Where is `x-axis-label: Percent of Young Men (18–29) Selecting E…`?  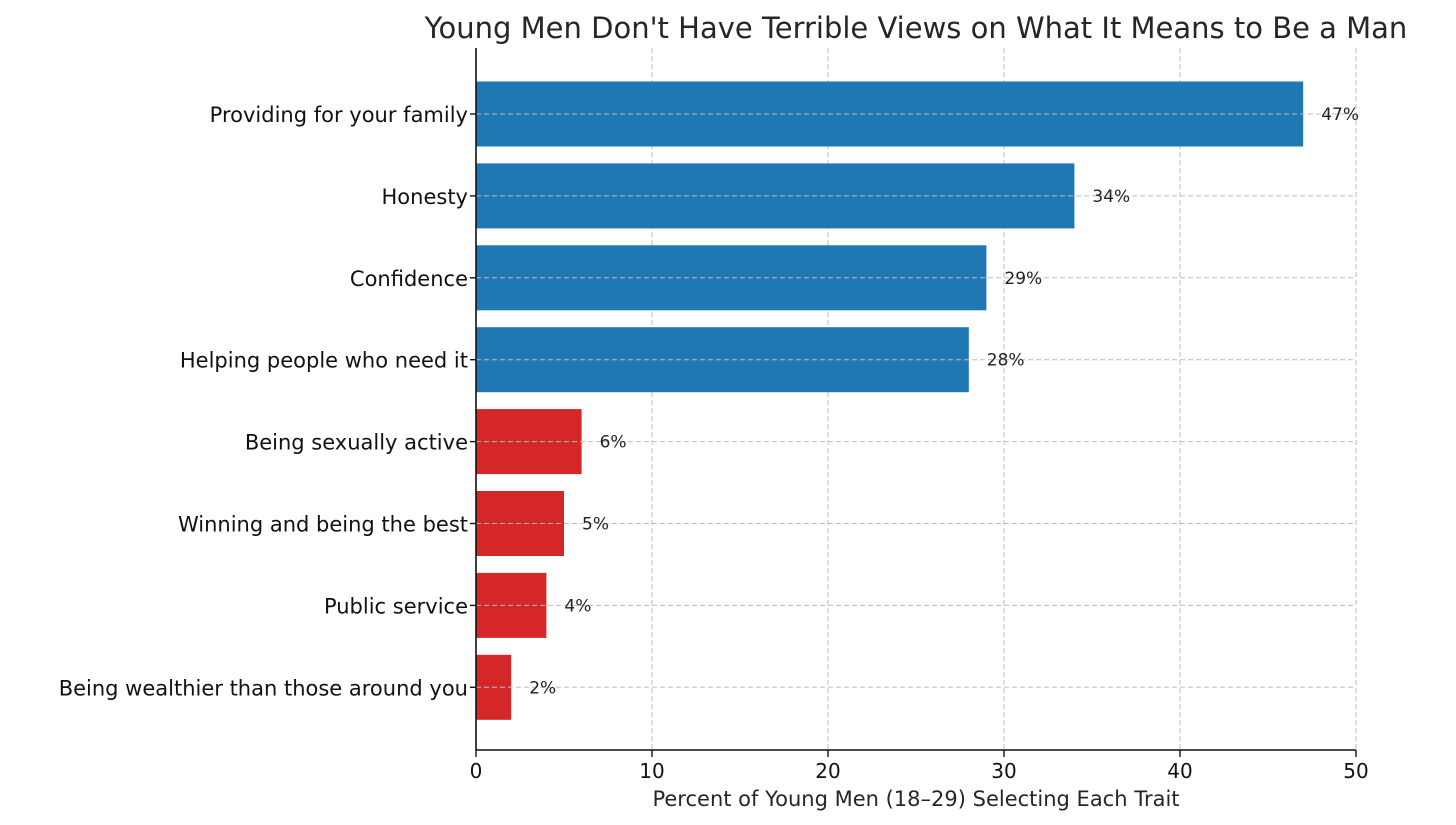 x-axis-label: Percent of Young Men (18–29) Selecting E… is located at coordinates (915, 799).